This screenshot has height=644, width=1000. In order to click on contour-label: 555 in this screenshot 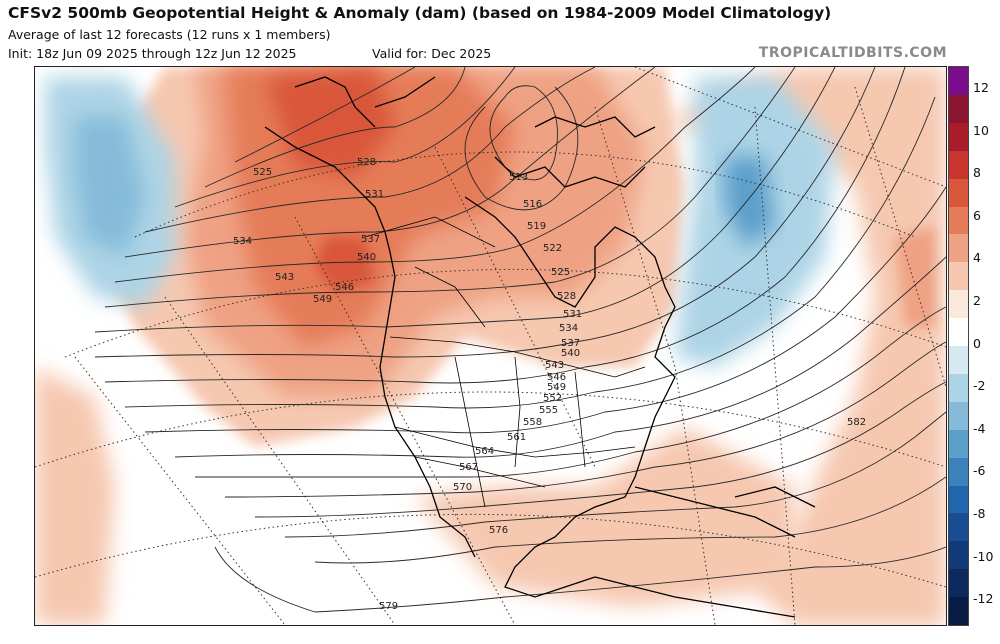, I will do `click(548, 410)`.